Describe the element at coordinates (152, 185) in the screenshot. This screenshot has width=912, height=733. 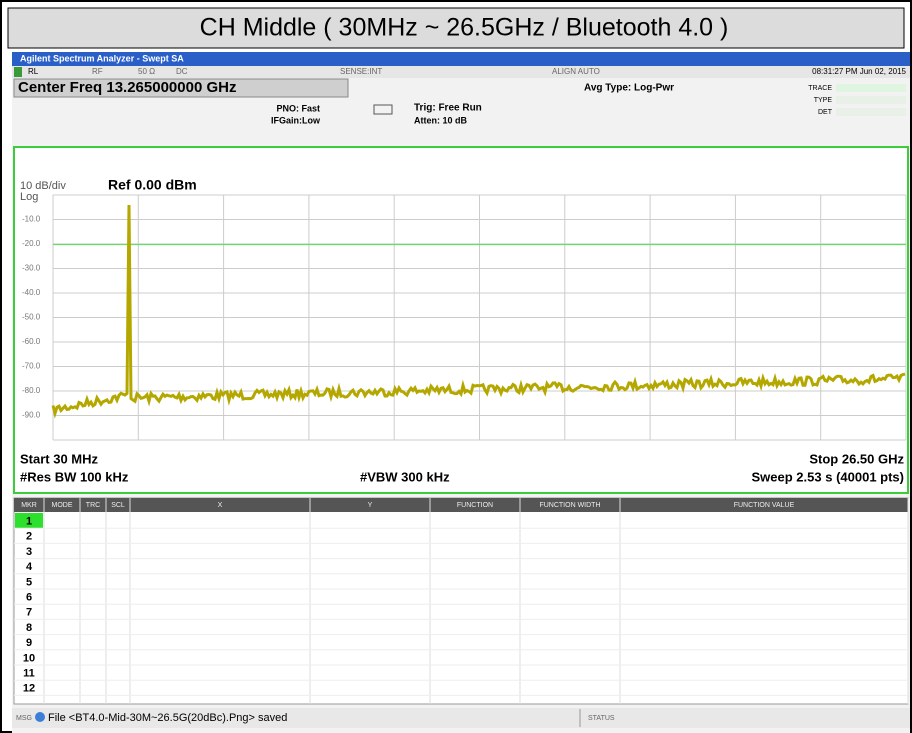
I see `ref-level: Ref 0.00 dBm` at that location.